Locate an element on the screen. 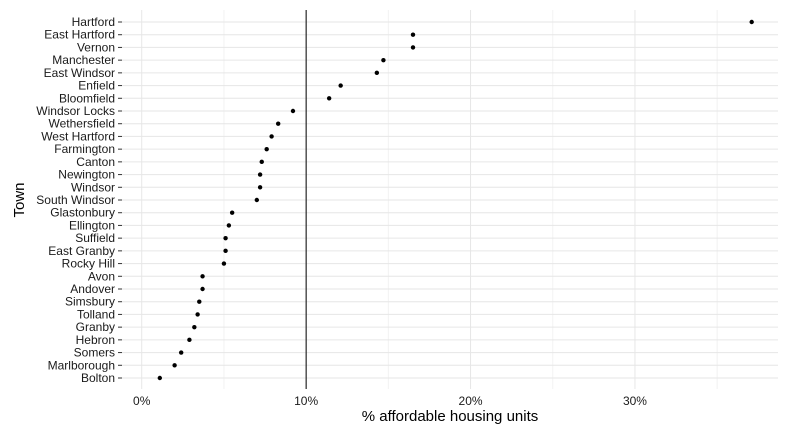 This screenshot has width=792, height=432. y-tick-label: Marlborough is located at coordinates (81, 365).